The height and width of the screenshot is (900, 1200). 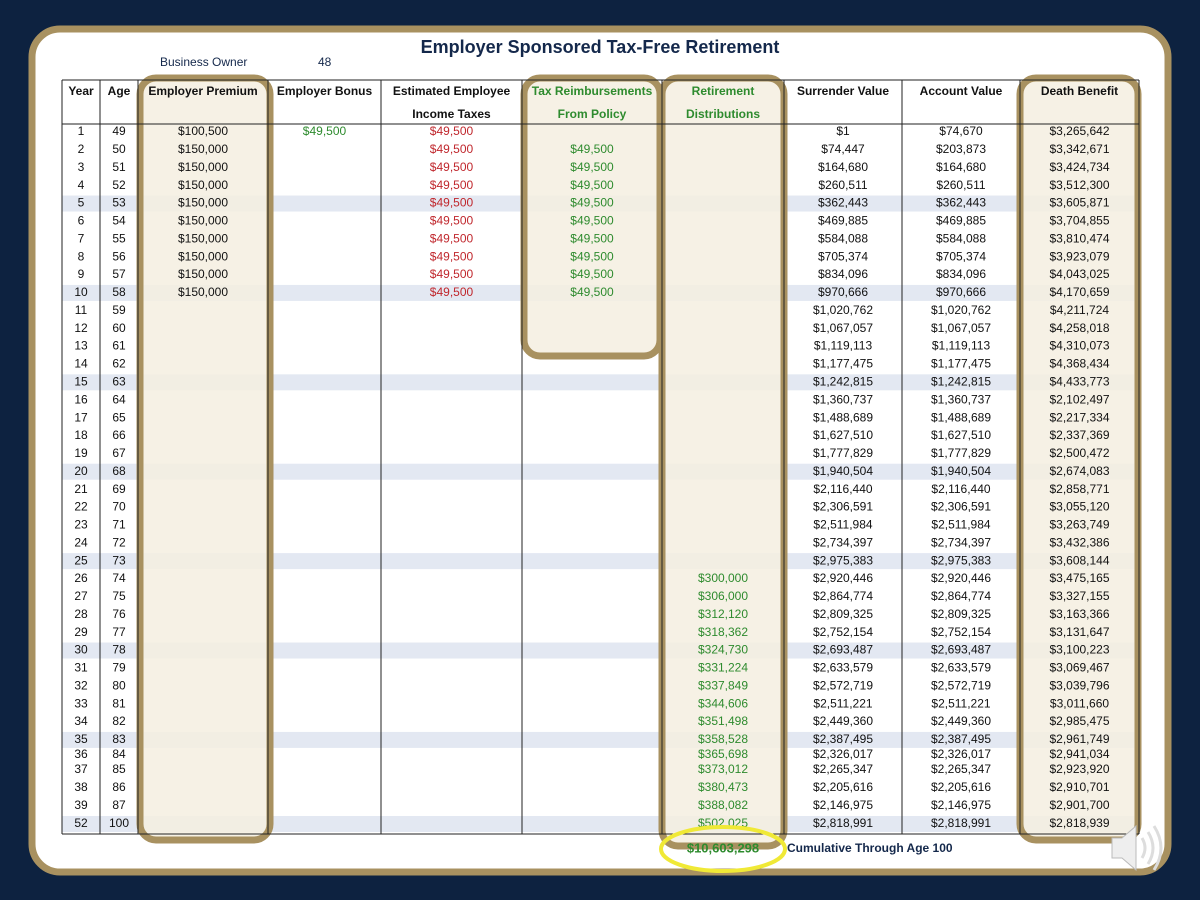 What do you see at coordinates (961, 614) in the screenshot?
I see `cell: $2,809,325` at bounding box center [961, 614].